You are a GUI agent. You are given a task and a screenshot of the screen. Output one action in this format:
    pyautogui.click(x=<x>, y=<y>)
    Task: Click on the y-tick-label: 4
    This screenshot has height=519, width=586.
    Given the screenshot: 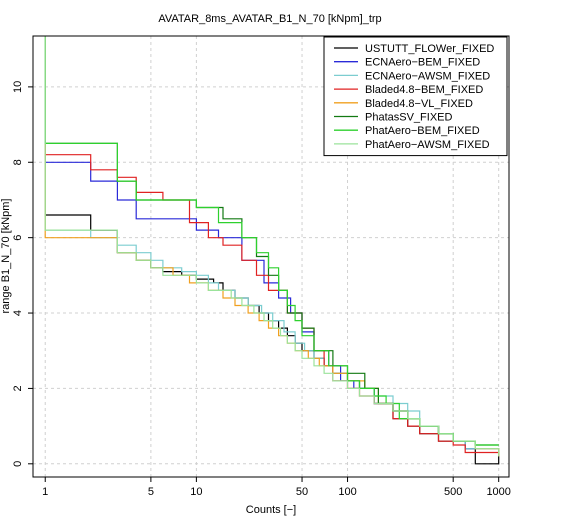 What is the action you would take?
    pyautogui.click(x=18, y=313)
    